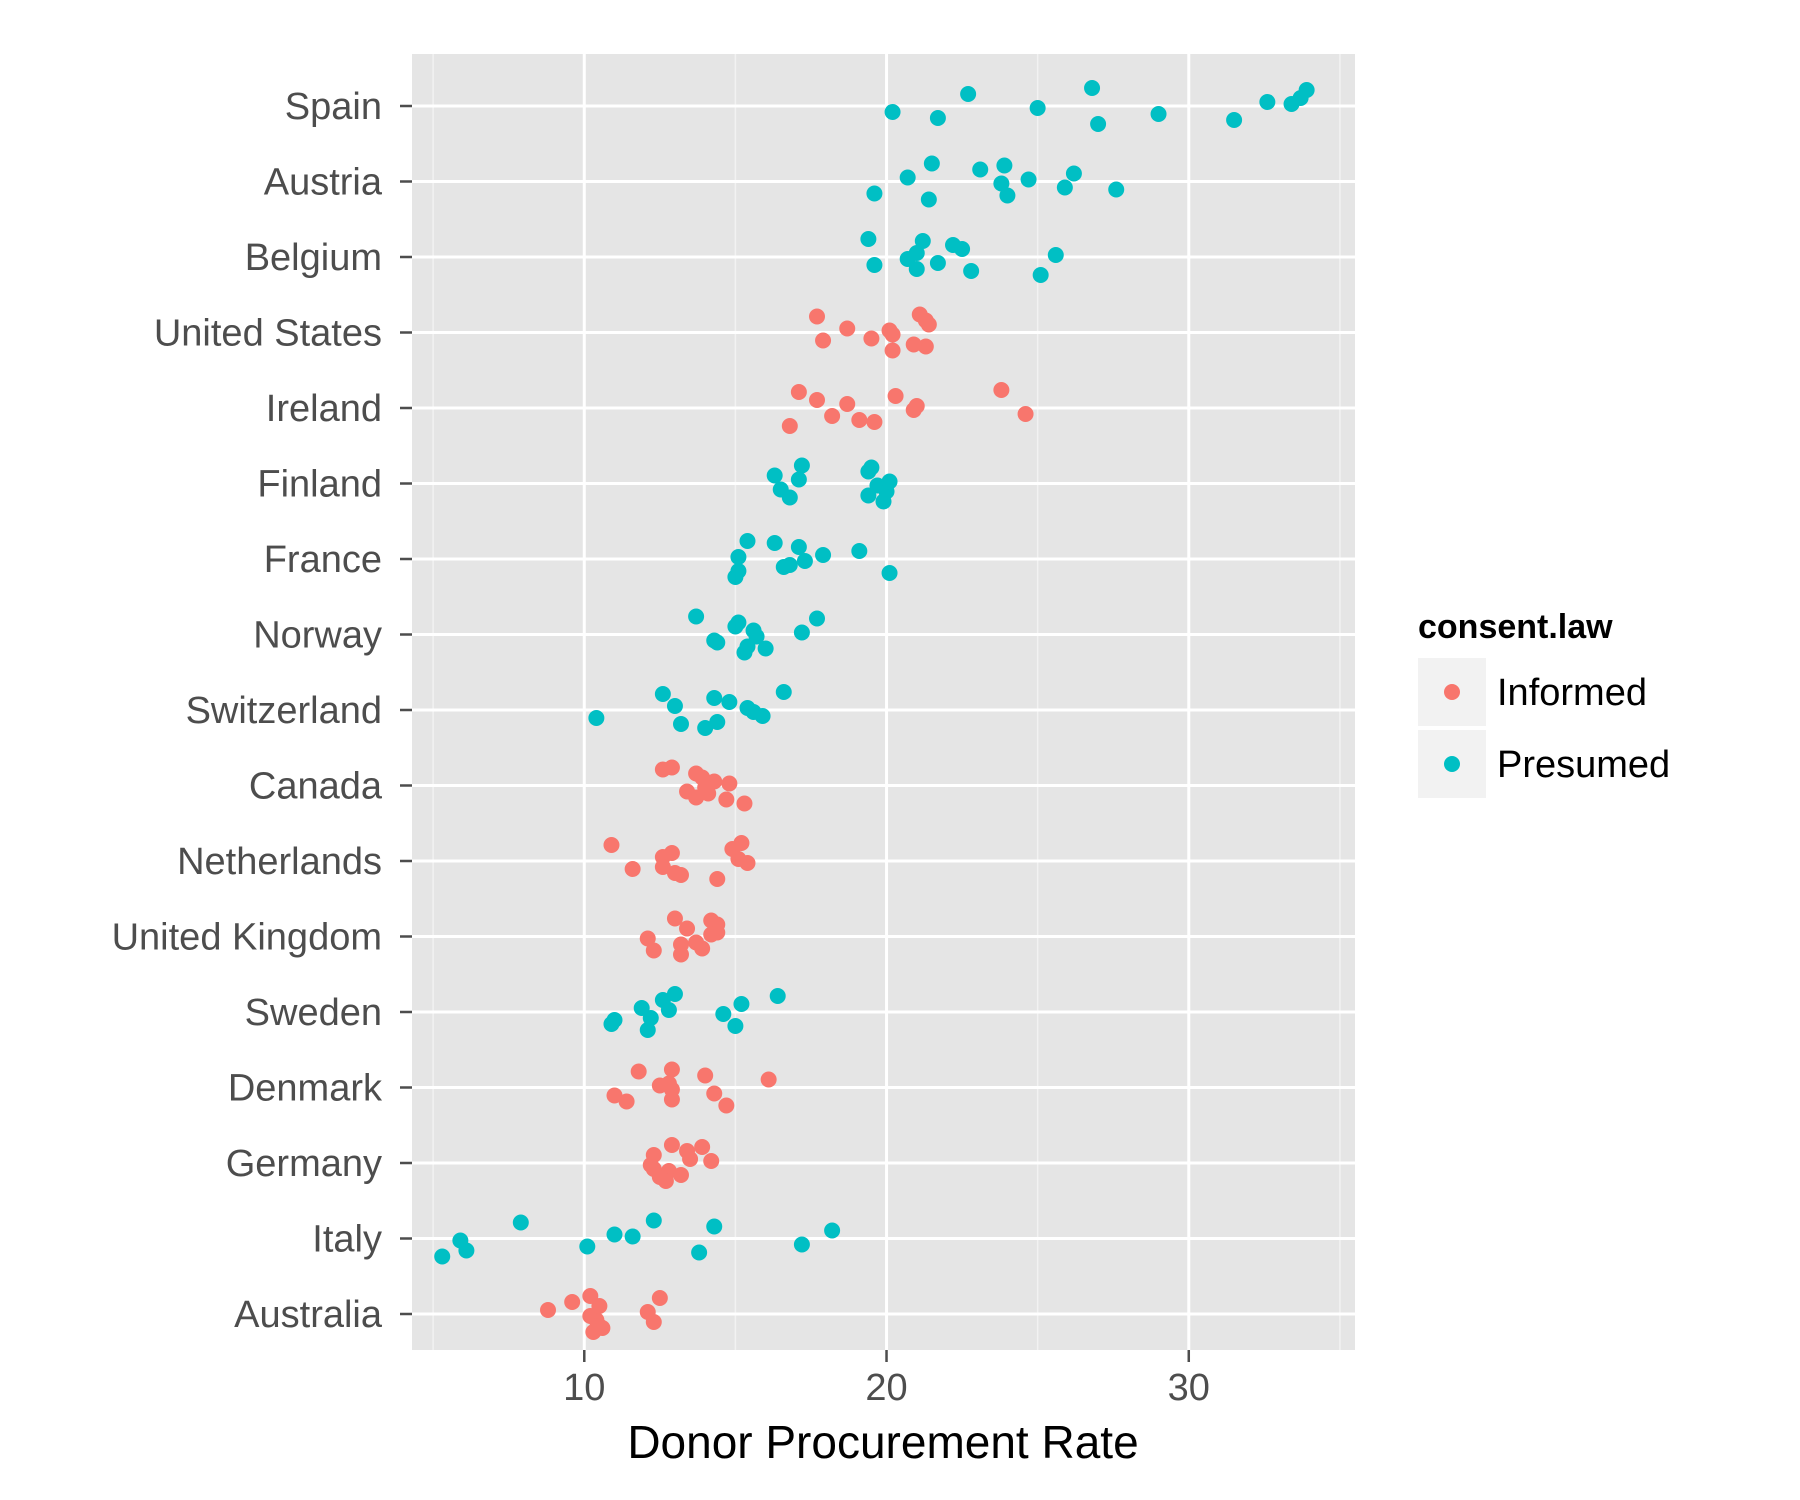 The image size is (1800, 1500). What do you see at coordinates (247, 938) in the screenshot?
I see `y-tick-label-united-kingdom: United Kingdom` at bounding box center [247, 938].